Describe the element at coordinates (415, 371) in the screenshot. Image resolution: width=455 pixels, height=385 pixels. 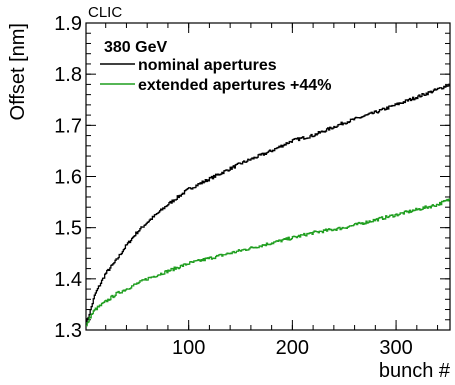
I see `x-axis-title: bunch #` at that location.